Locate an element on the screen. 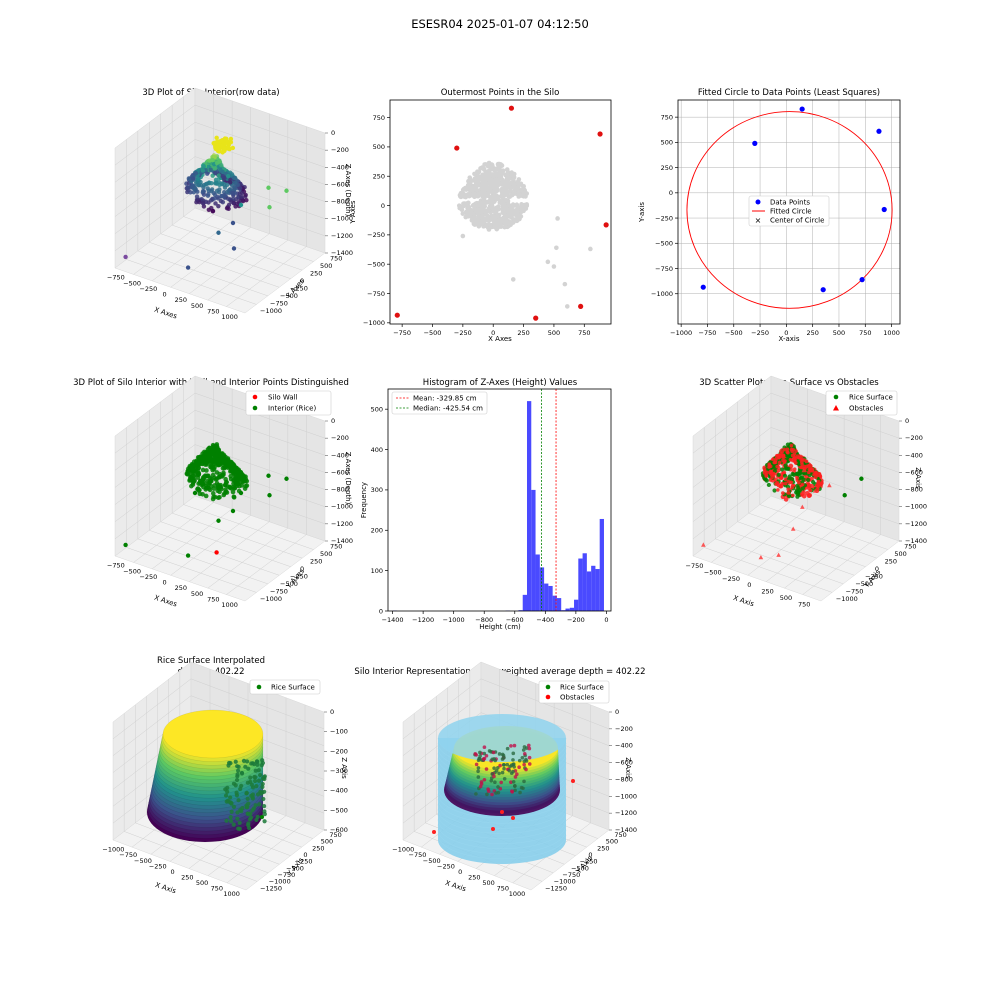 The width and height of the screenshot is (1000, 1000). outermost-point is located at coordinates (457, 148).